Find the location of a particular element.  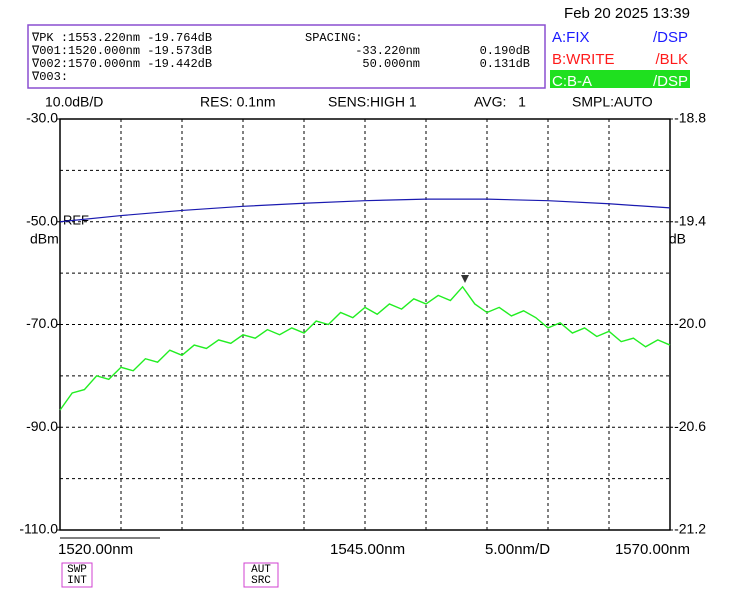

scale-stop: 1570.00nm is located at coordinates (652, 549).